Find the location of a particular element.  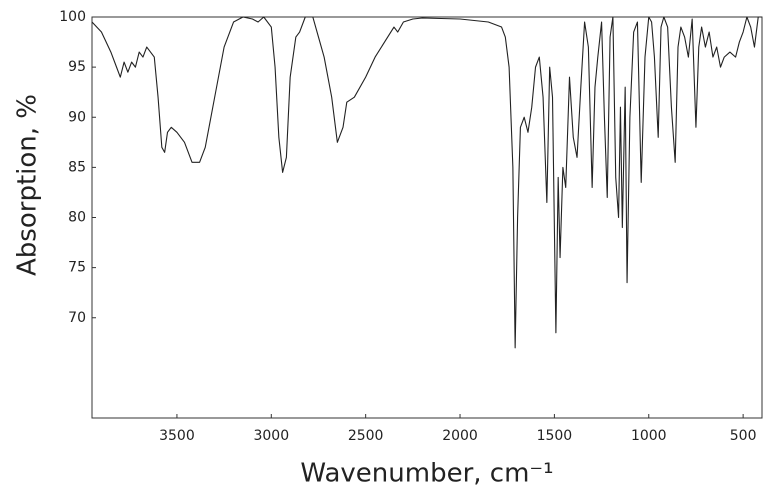

y-axis-title: Absorption, % is located at coordinates (28, 185).